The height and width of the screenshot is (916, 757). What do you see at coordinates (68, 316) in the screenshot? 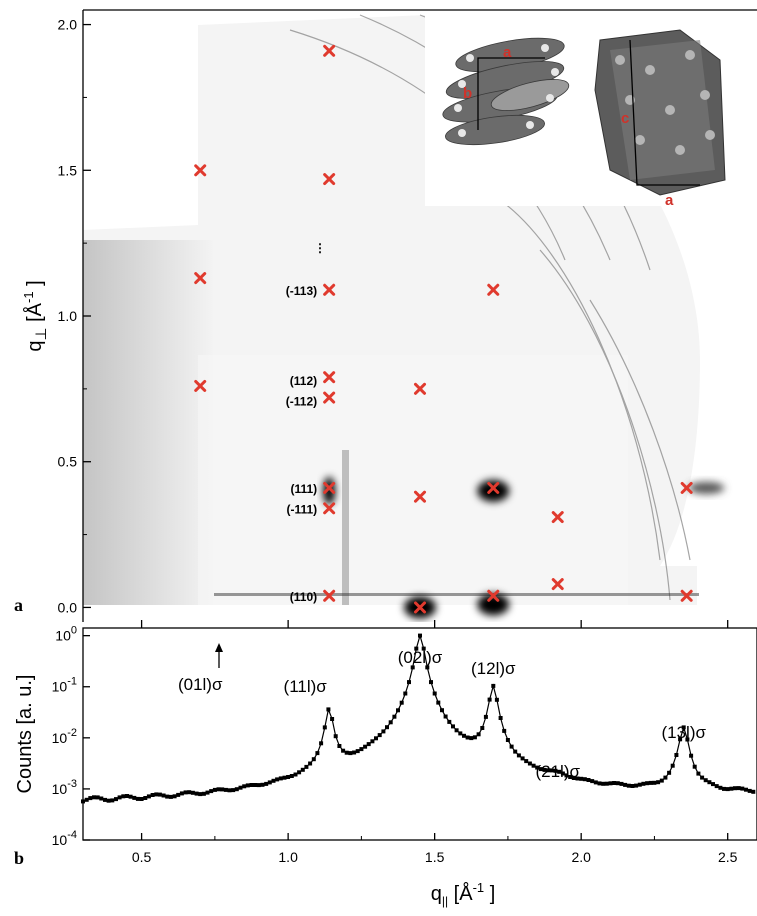
I see `y-tick-label: 1.0` at bounding box center [68, 316].